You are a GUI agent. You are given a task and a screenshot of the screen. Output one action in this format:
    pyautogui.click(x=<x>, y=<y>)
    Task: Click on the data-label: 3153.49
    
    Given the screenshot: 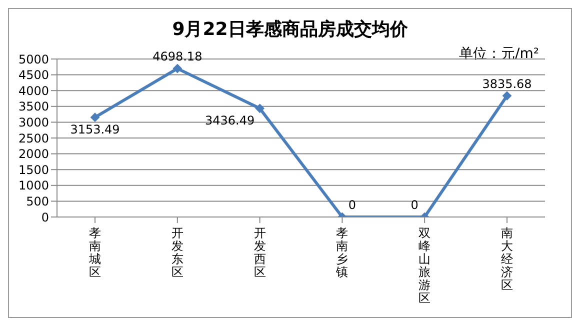 What is the action you would take?
    pyautogui.click(x=95, y=129)
    